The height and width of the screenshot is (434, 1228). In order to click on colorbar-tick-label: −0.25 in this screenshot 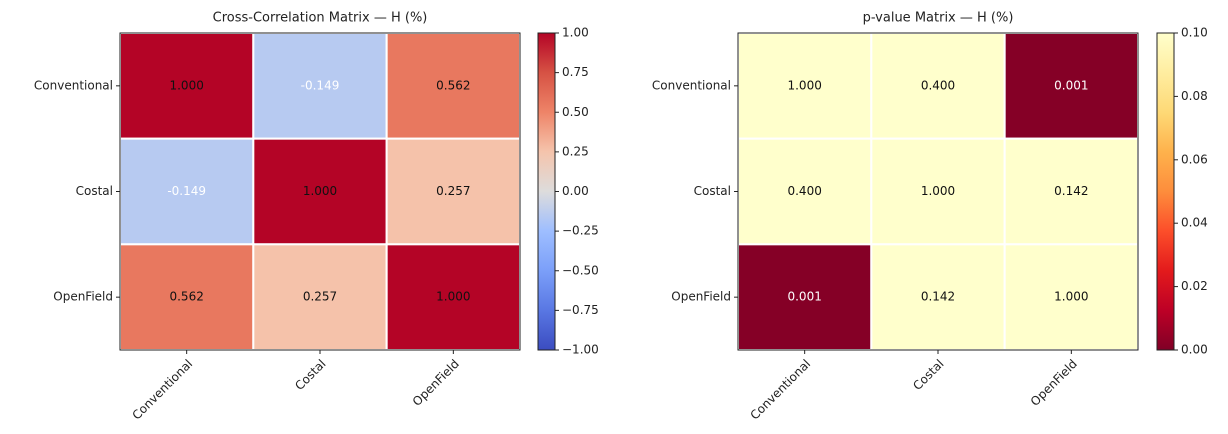, I will do `click(580, 231)`.